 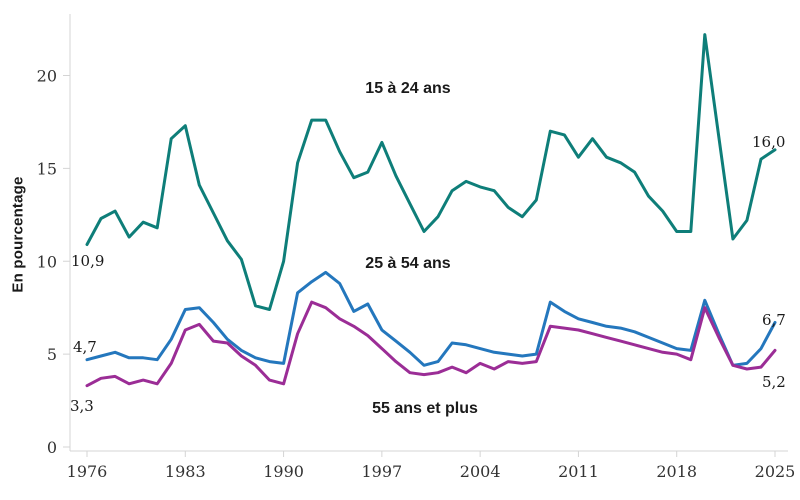 I want to click on x-tick-label: 2011, so click(x=578, y=471).